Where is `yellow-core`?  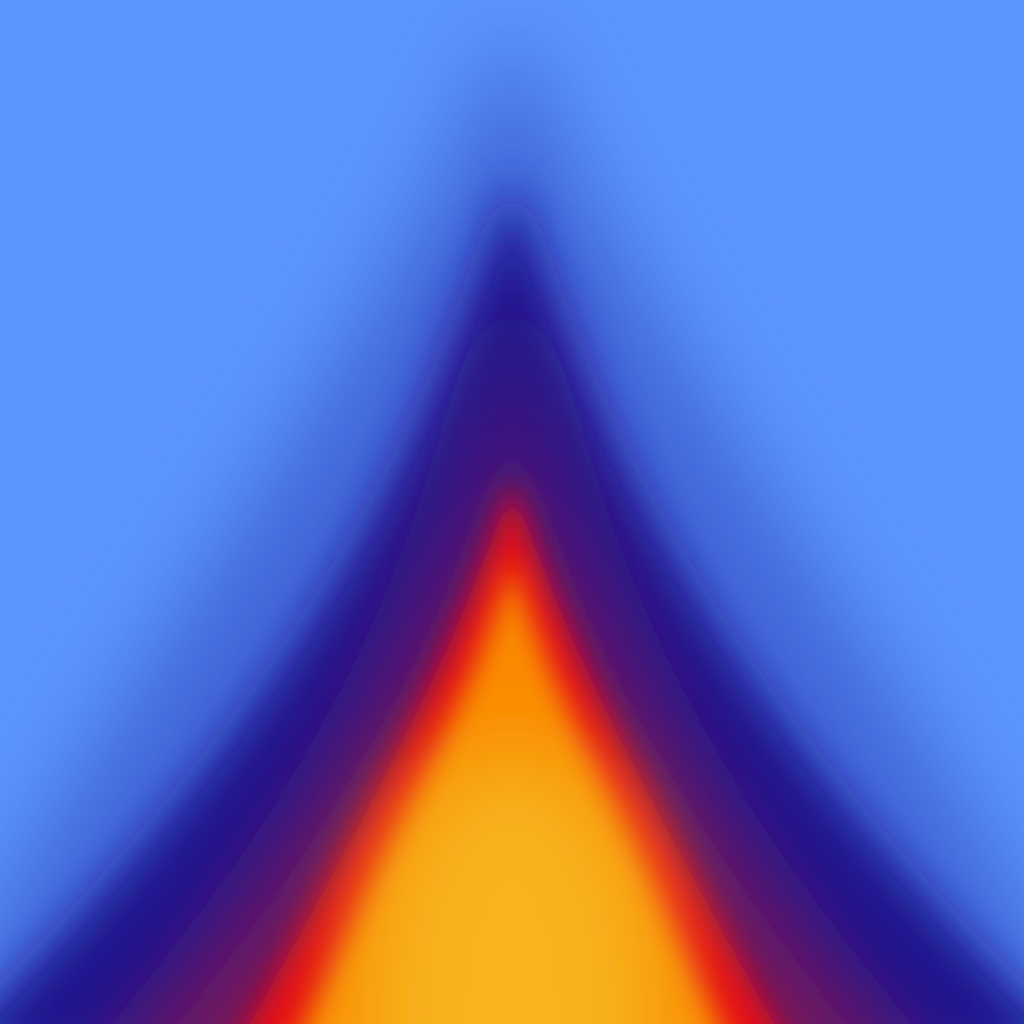
yellow-core is located at coordinates (512, 887).